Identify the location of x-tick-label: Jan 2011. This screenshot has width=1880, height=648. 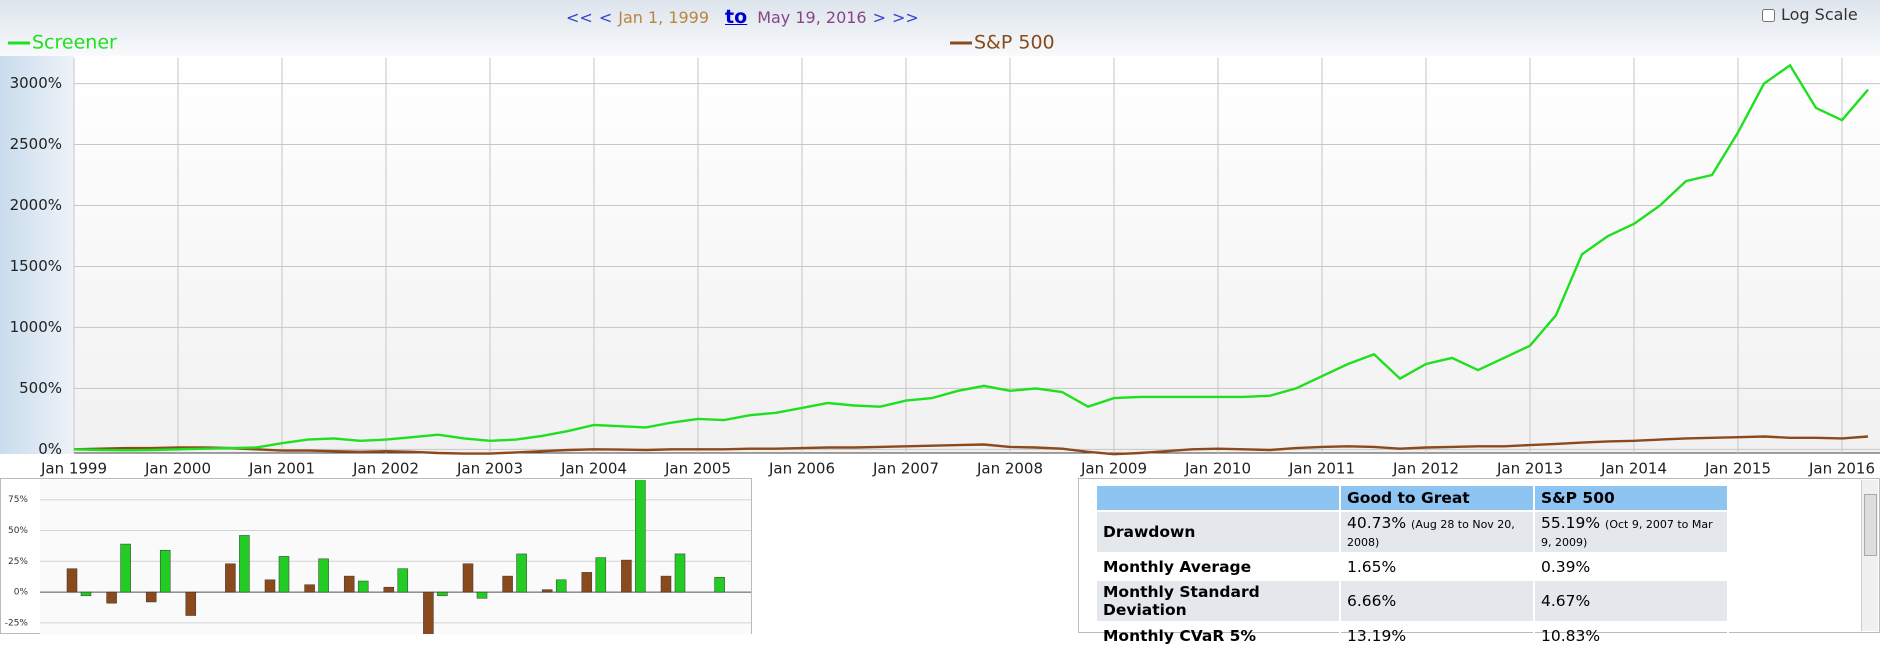
(1321, 469).